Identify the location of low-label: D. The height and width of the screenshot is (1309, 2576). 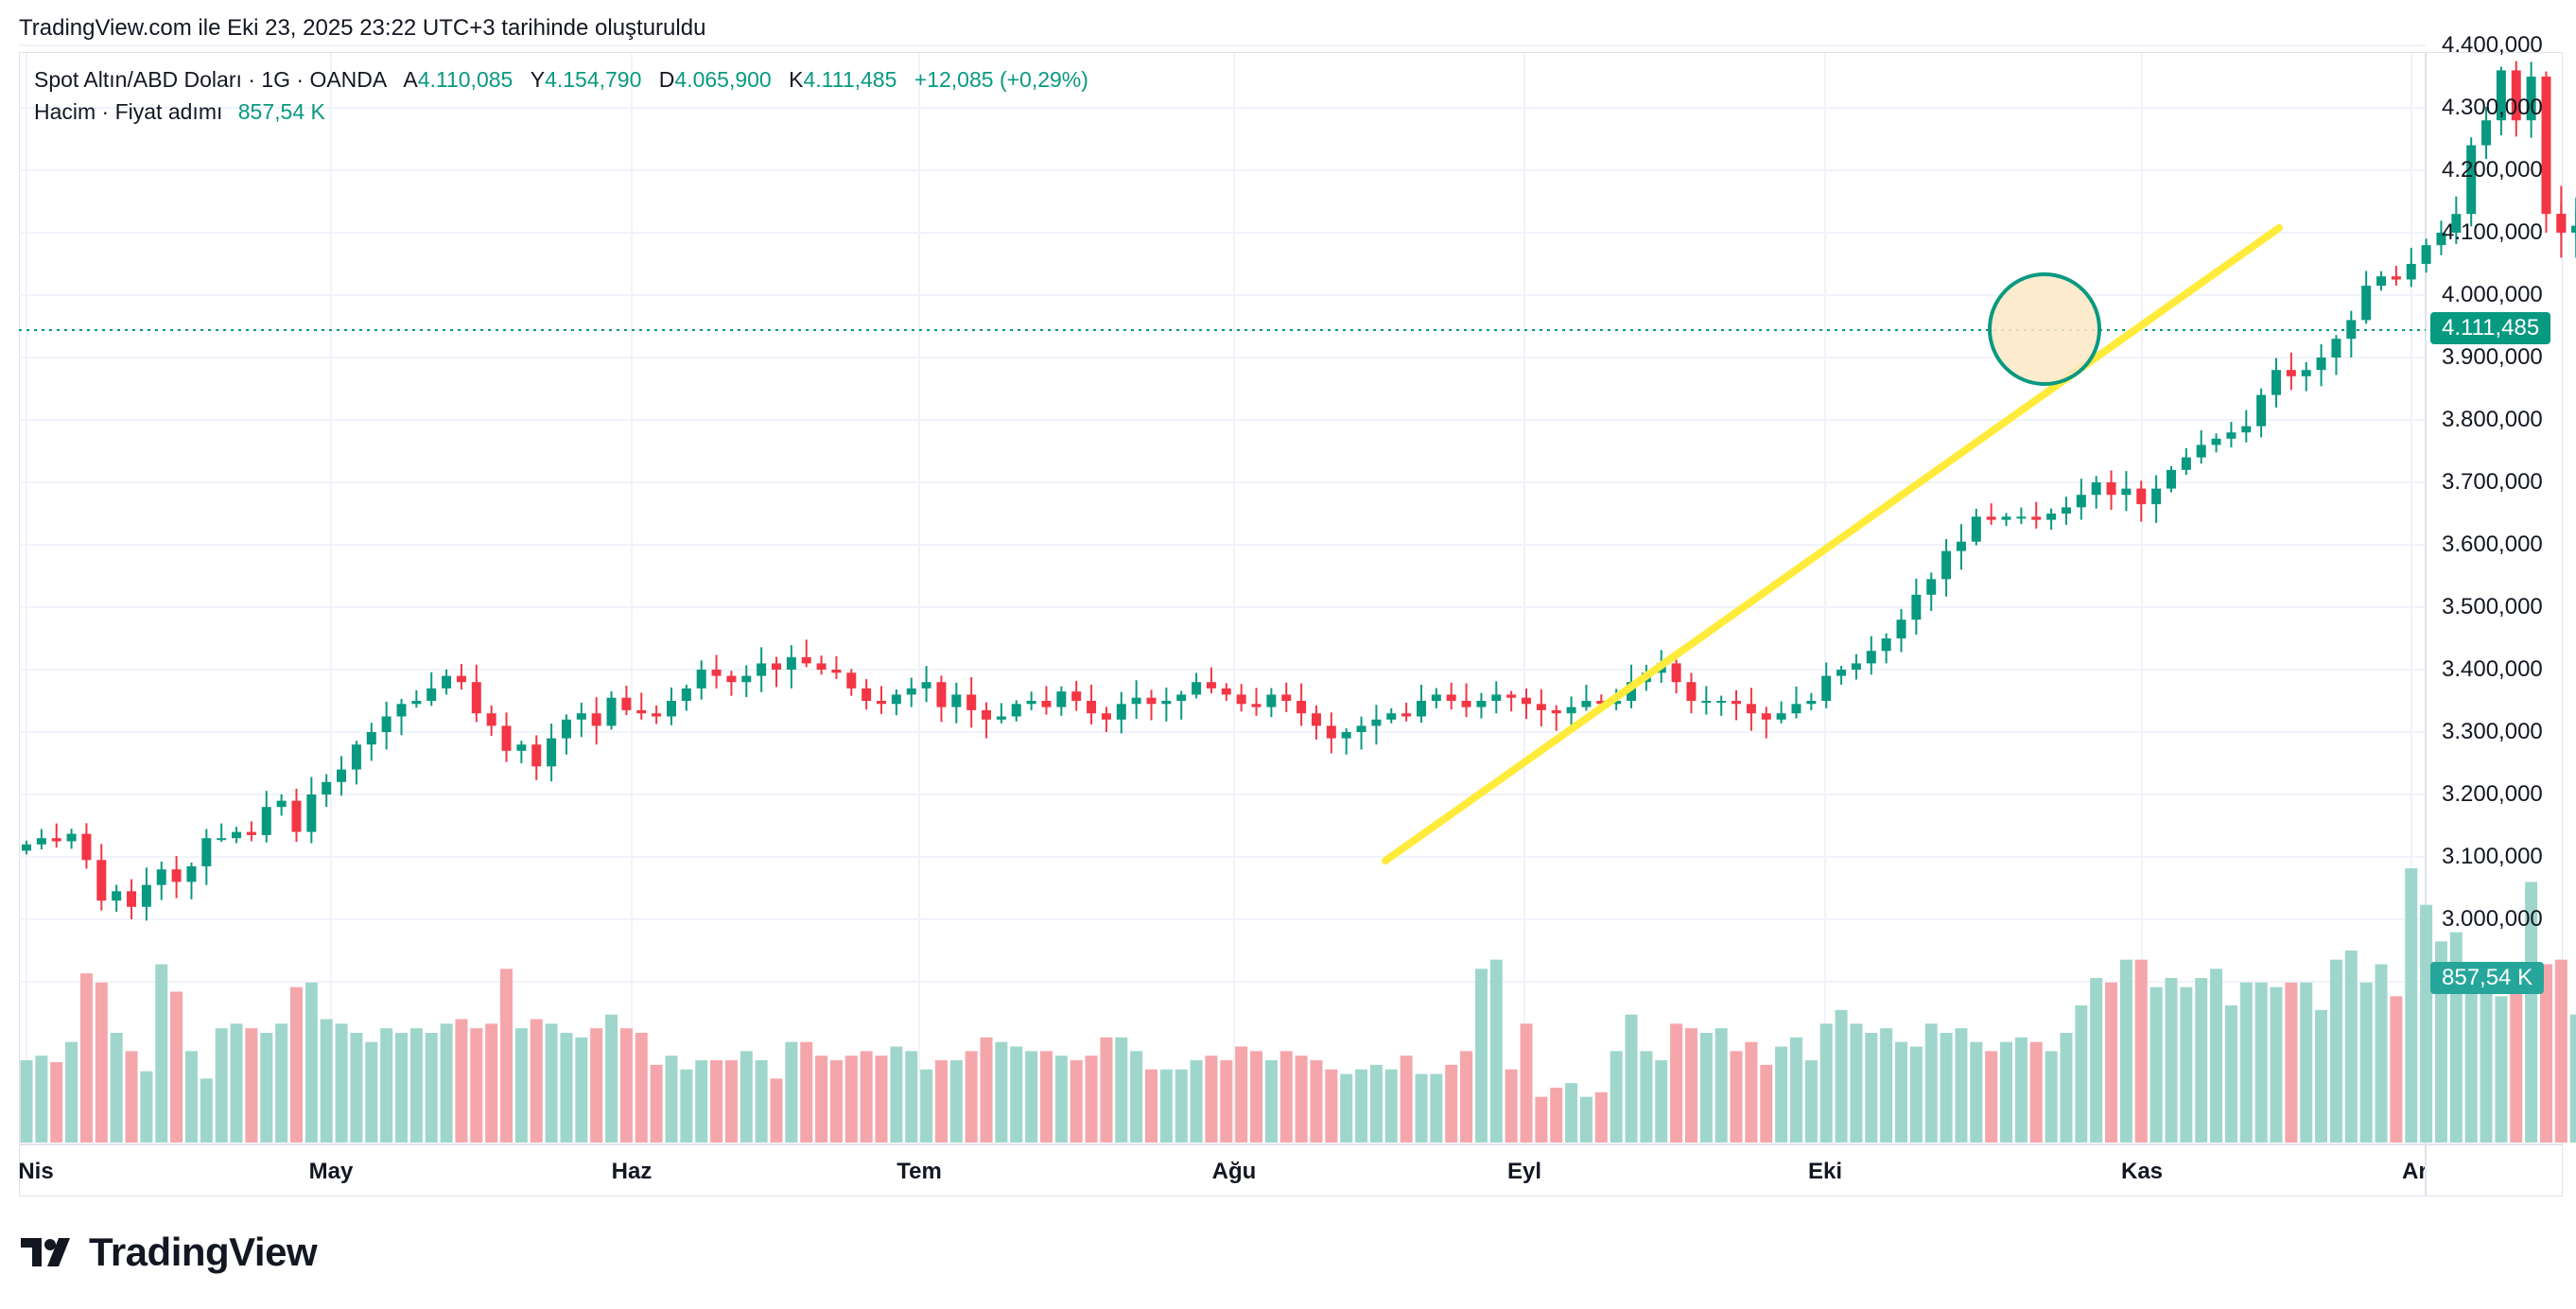
(666, 80).